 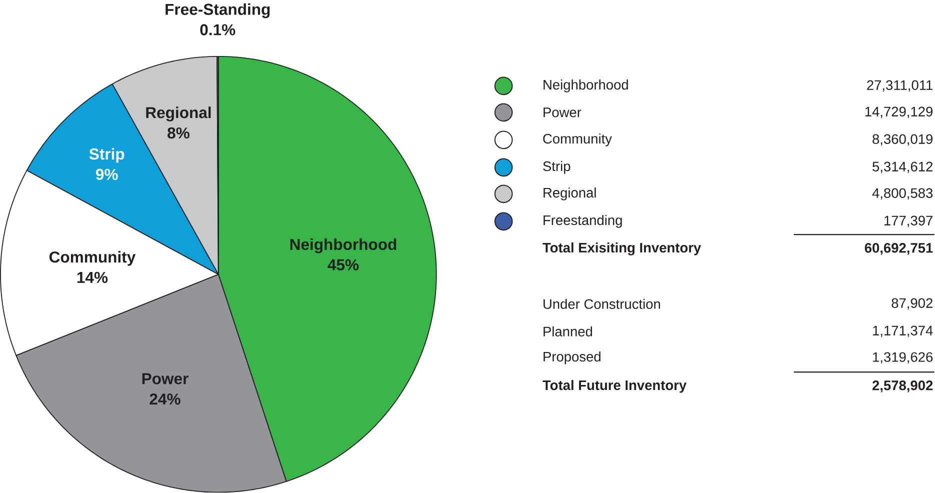 What do you see at coordinates (92, 258) in the screenshot?
I see `slice-label: Community` at bounding box center [92, 258].